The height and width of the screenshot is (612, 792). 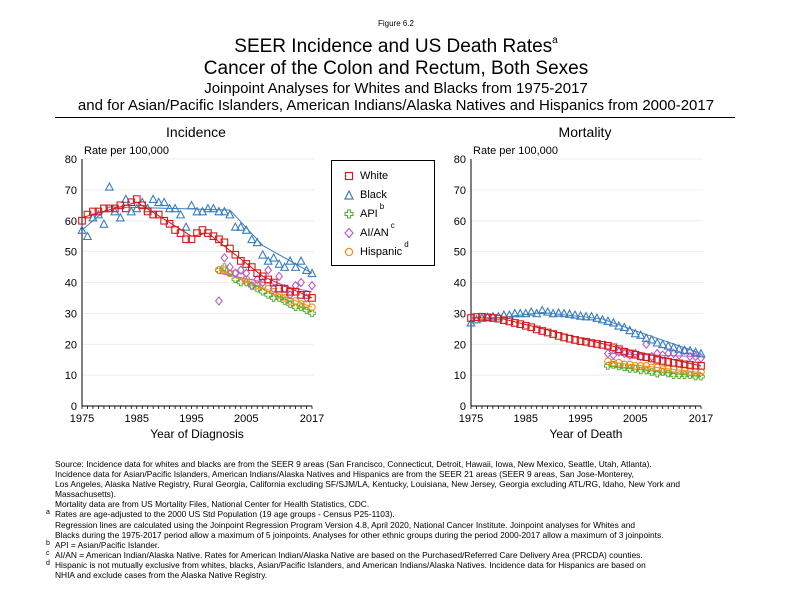 I want to click on triangle-marker-icon, so click(x=349, y=195).